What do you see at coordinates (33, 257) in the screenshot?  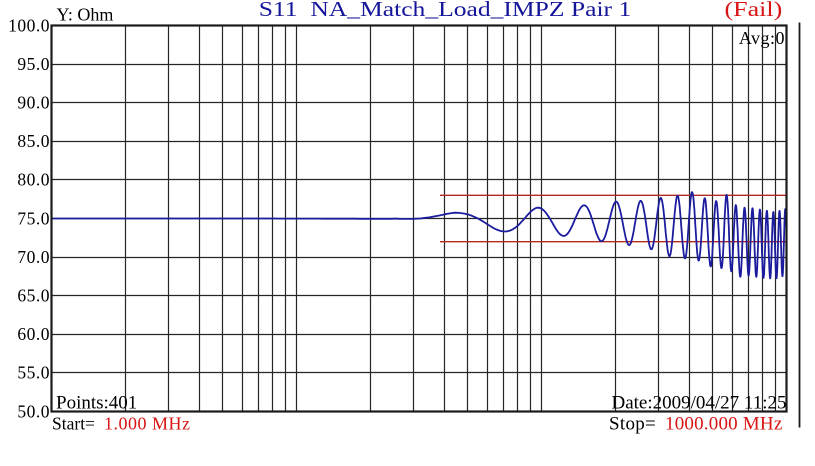 I see `svg-text: 70.0` at bounding box center [33, 257].